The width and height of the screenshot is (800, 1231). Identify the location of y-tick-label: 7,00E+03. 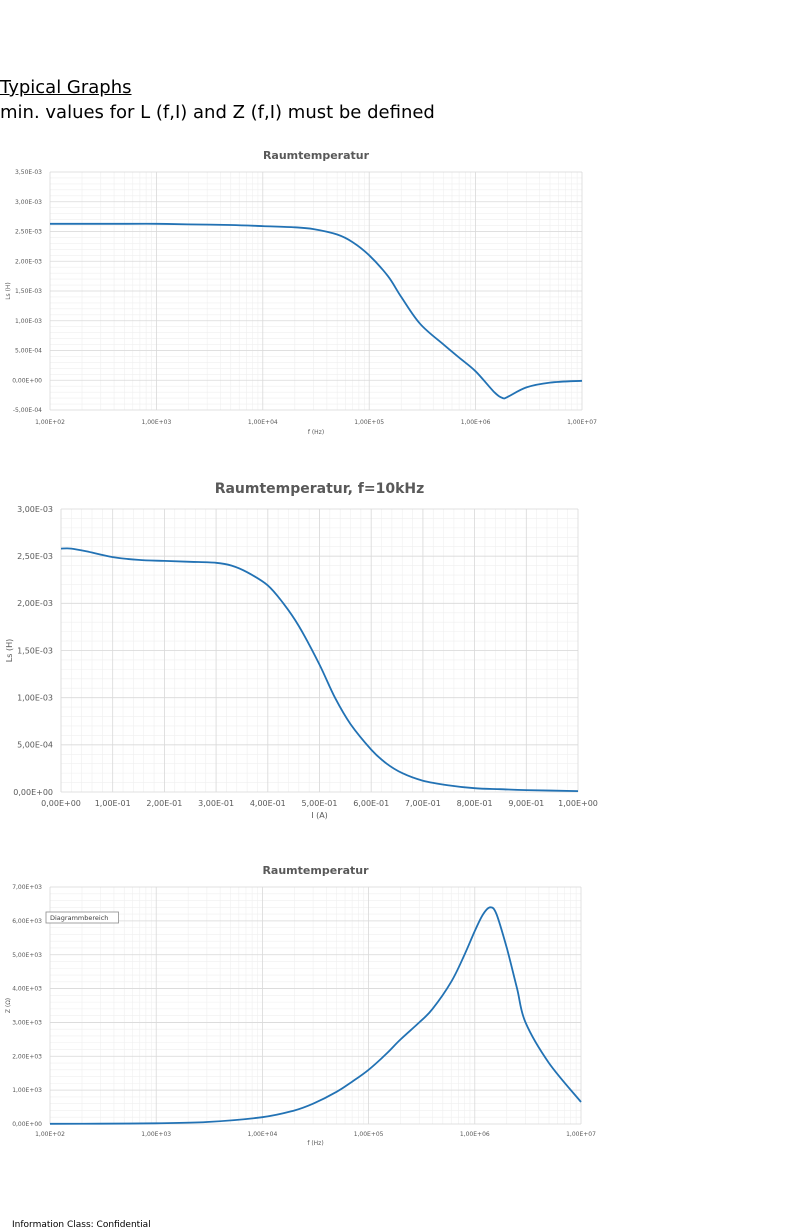
(27, 887).